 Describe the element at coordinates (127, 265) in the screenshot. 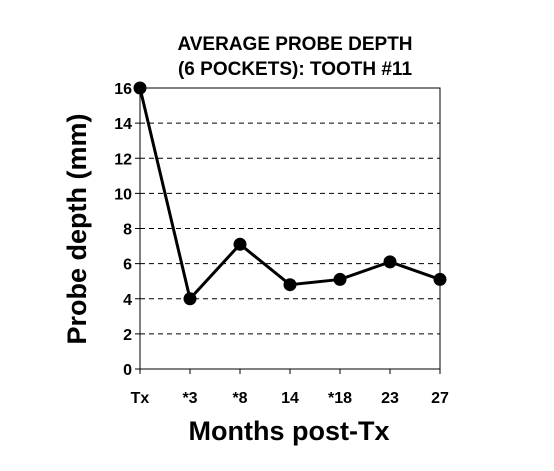

I see `y-tick-label-6: 6` at that location.